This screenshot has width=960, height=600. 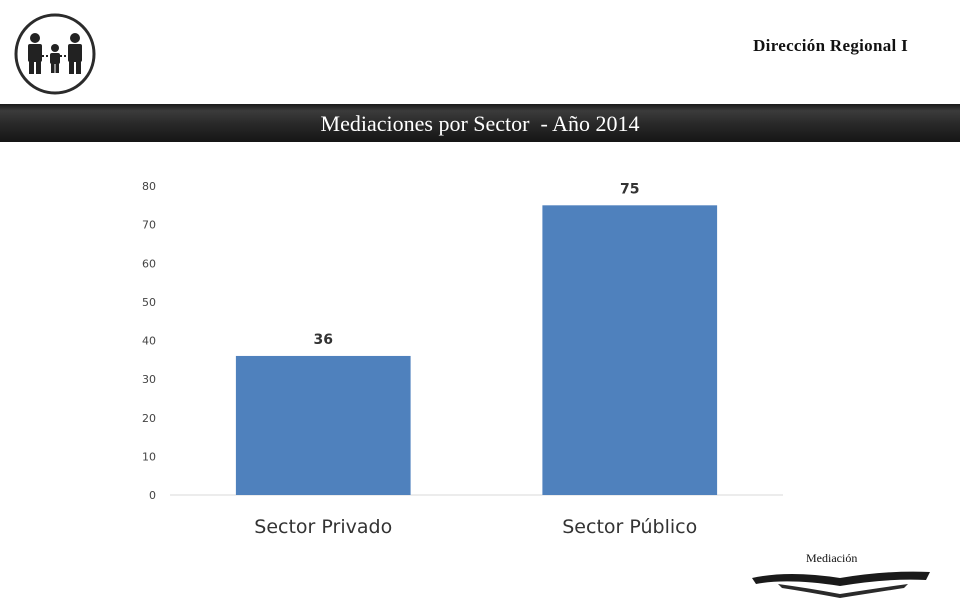 I want to click on chart-title: Mediaciones por Sector - Año 2014, so click(x=480, y=123).